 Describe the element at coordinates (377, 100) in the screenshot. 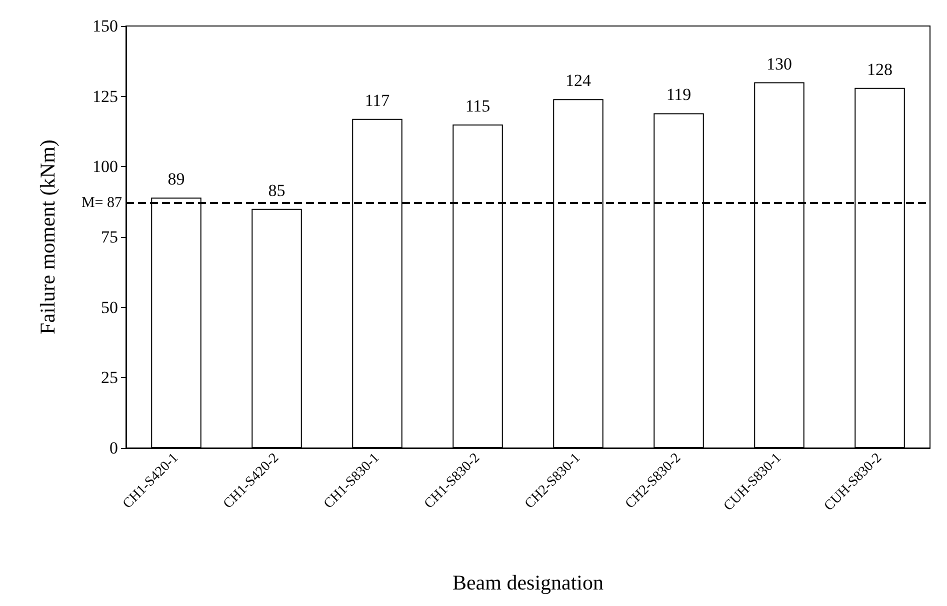

I see `data-label: 117` at that location.